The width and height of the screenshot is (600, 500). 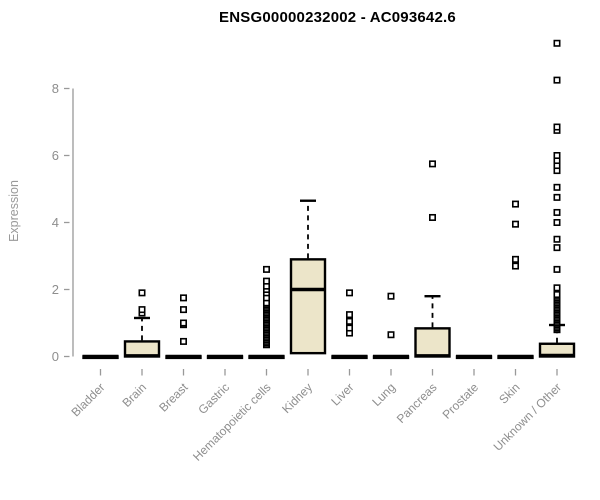 What do you see at coordinates (55, 356) in the screenshot?
I see `y-tick-label: 0` at bounding box center [55, 356].